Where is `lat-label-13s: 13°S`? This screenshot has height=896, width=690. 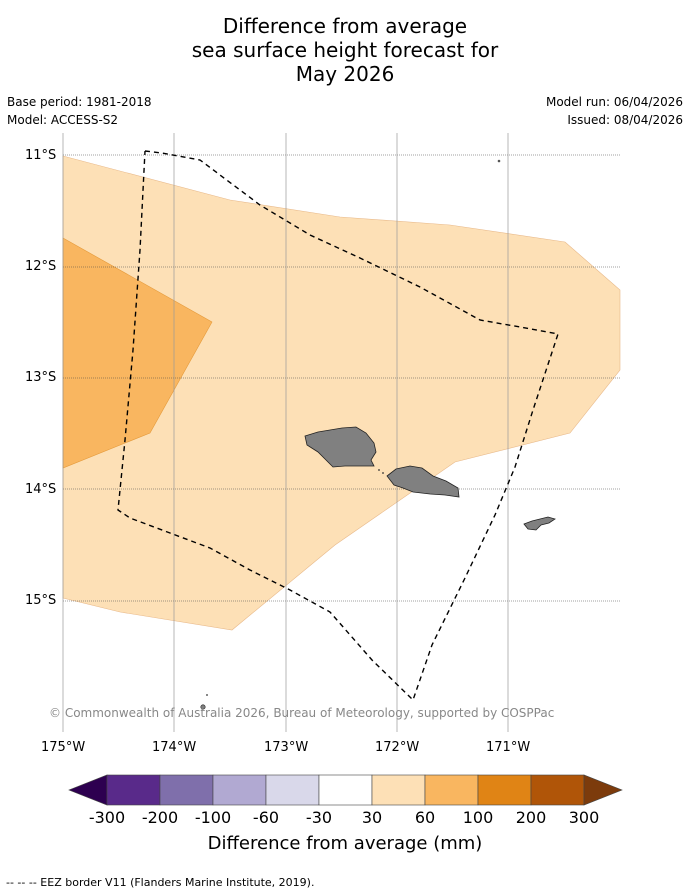
lat-label-13s: 13°S is located at coordinates (41, 377).